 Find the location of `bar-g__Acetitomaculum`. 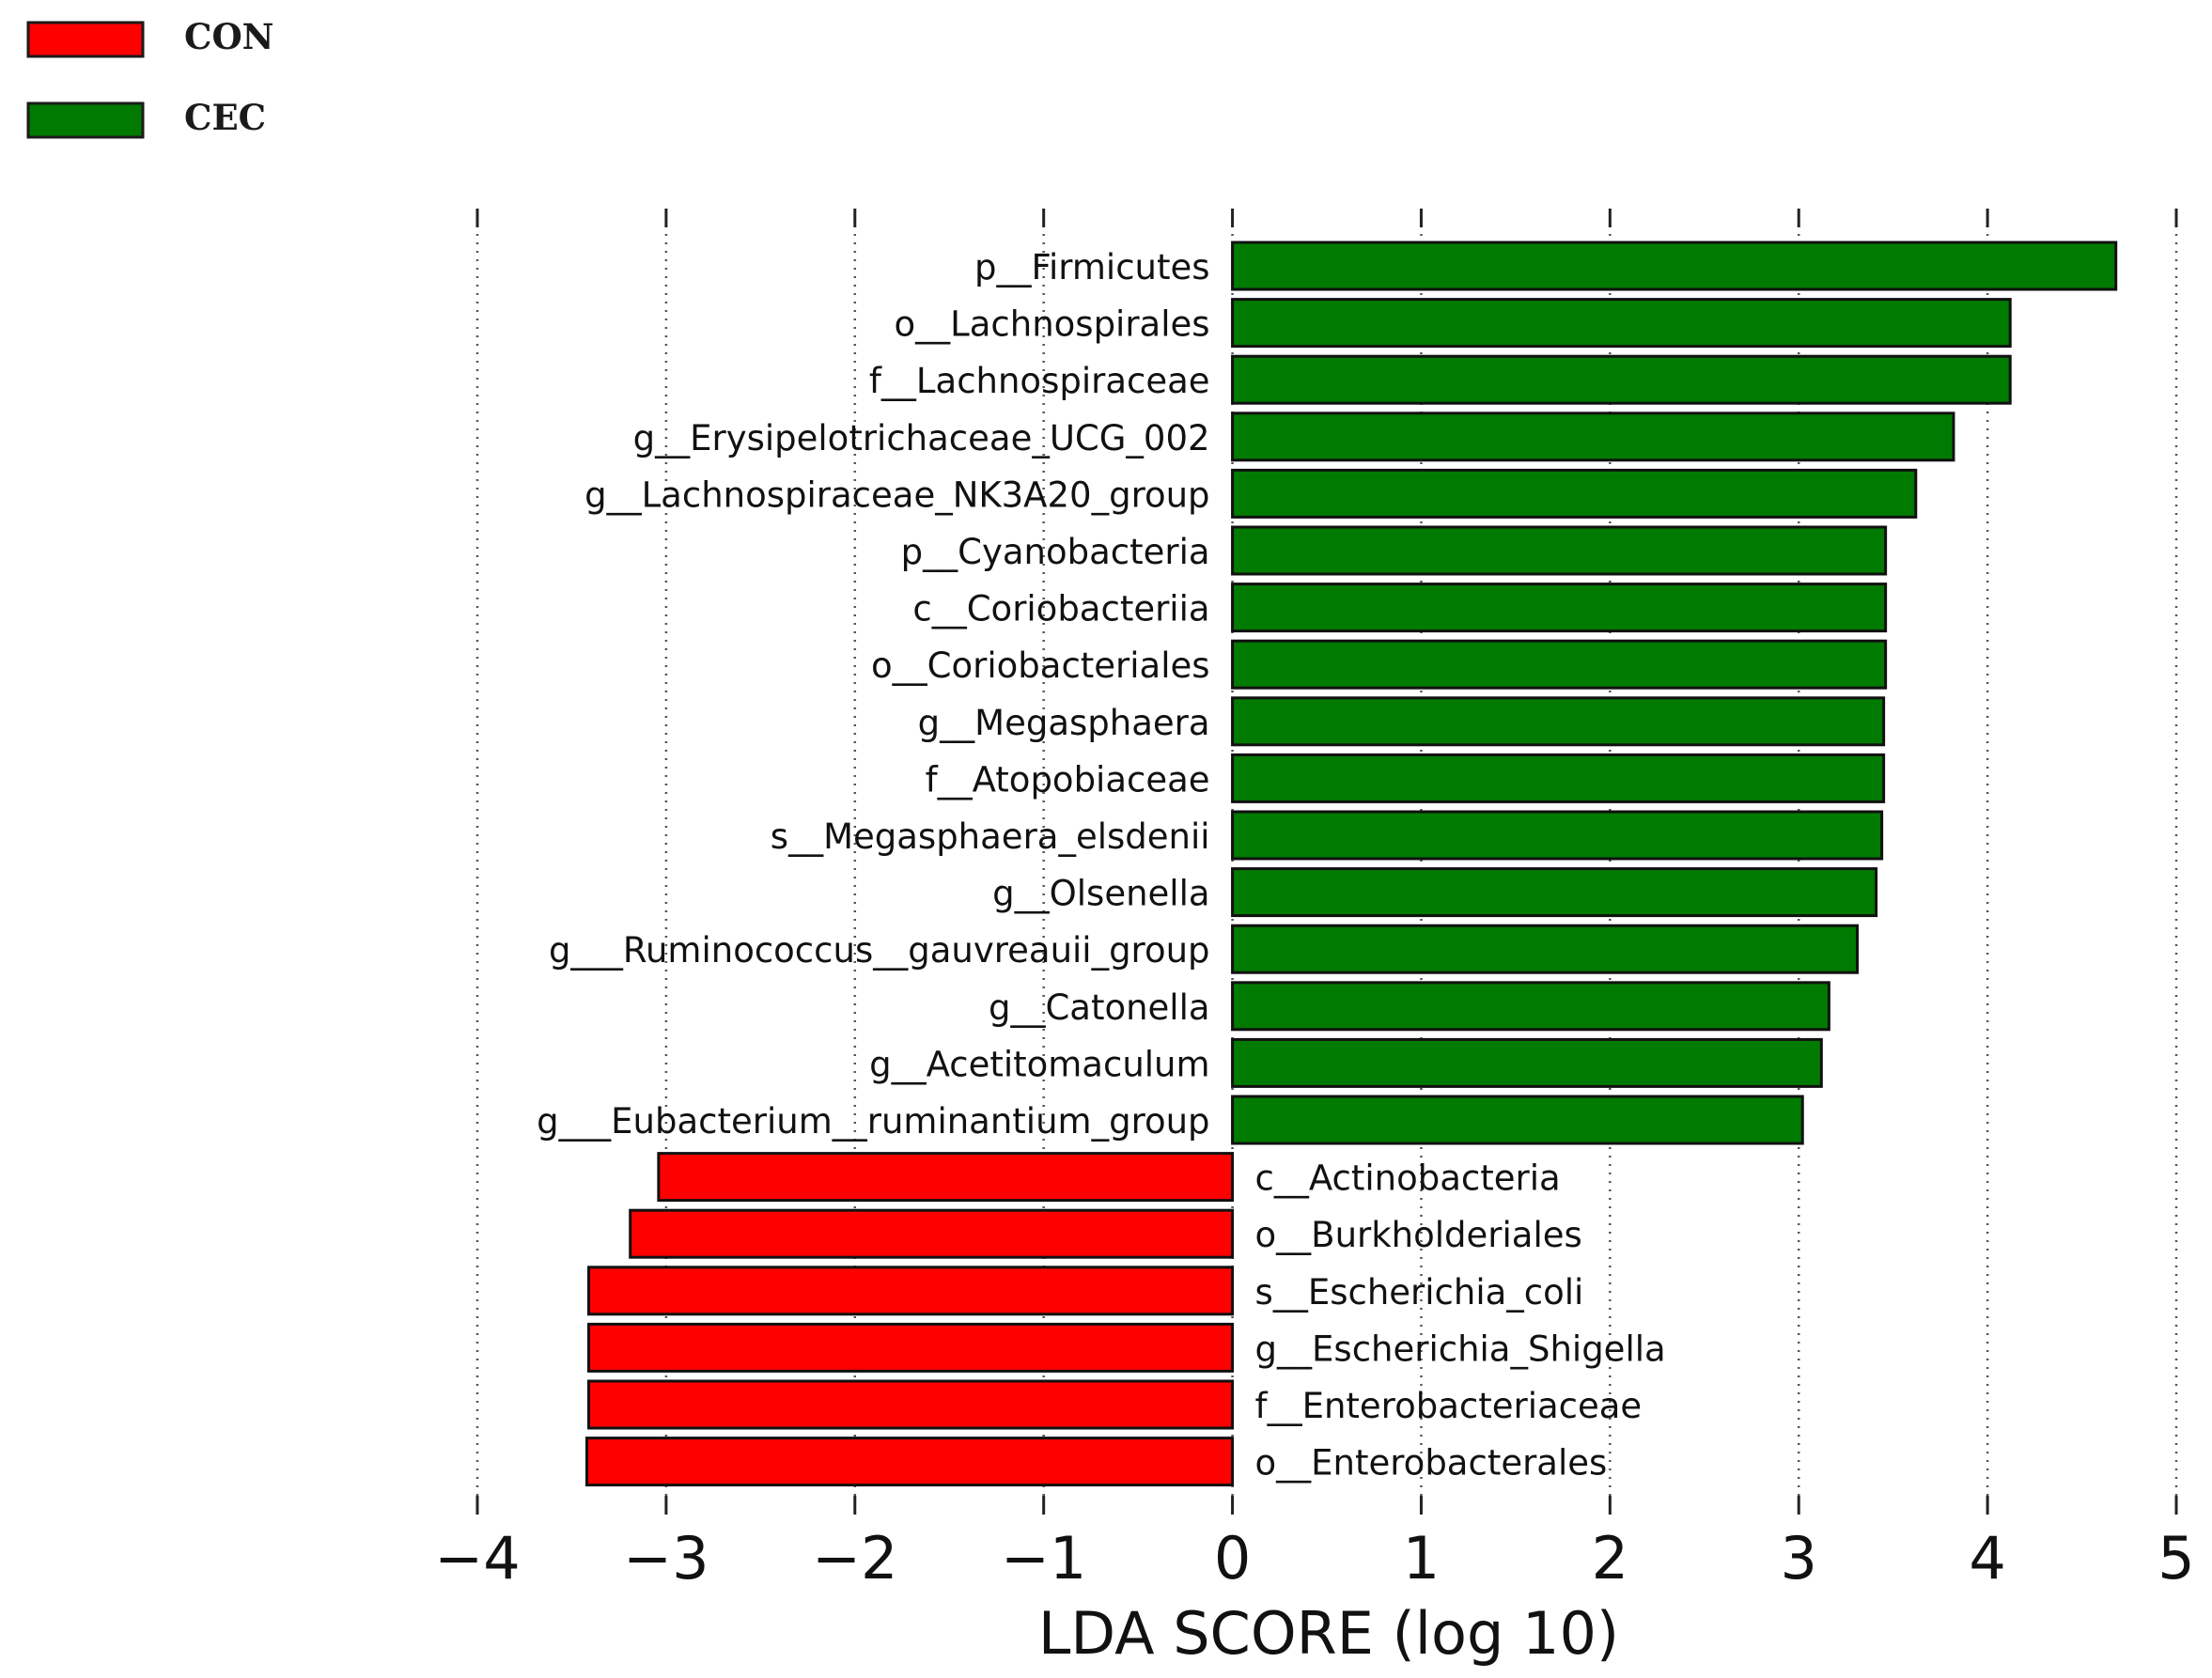

bar-g__Acetitomaculum is located at coordinates (1527, 1062).